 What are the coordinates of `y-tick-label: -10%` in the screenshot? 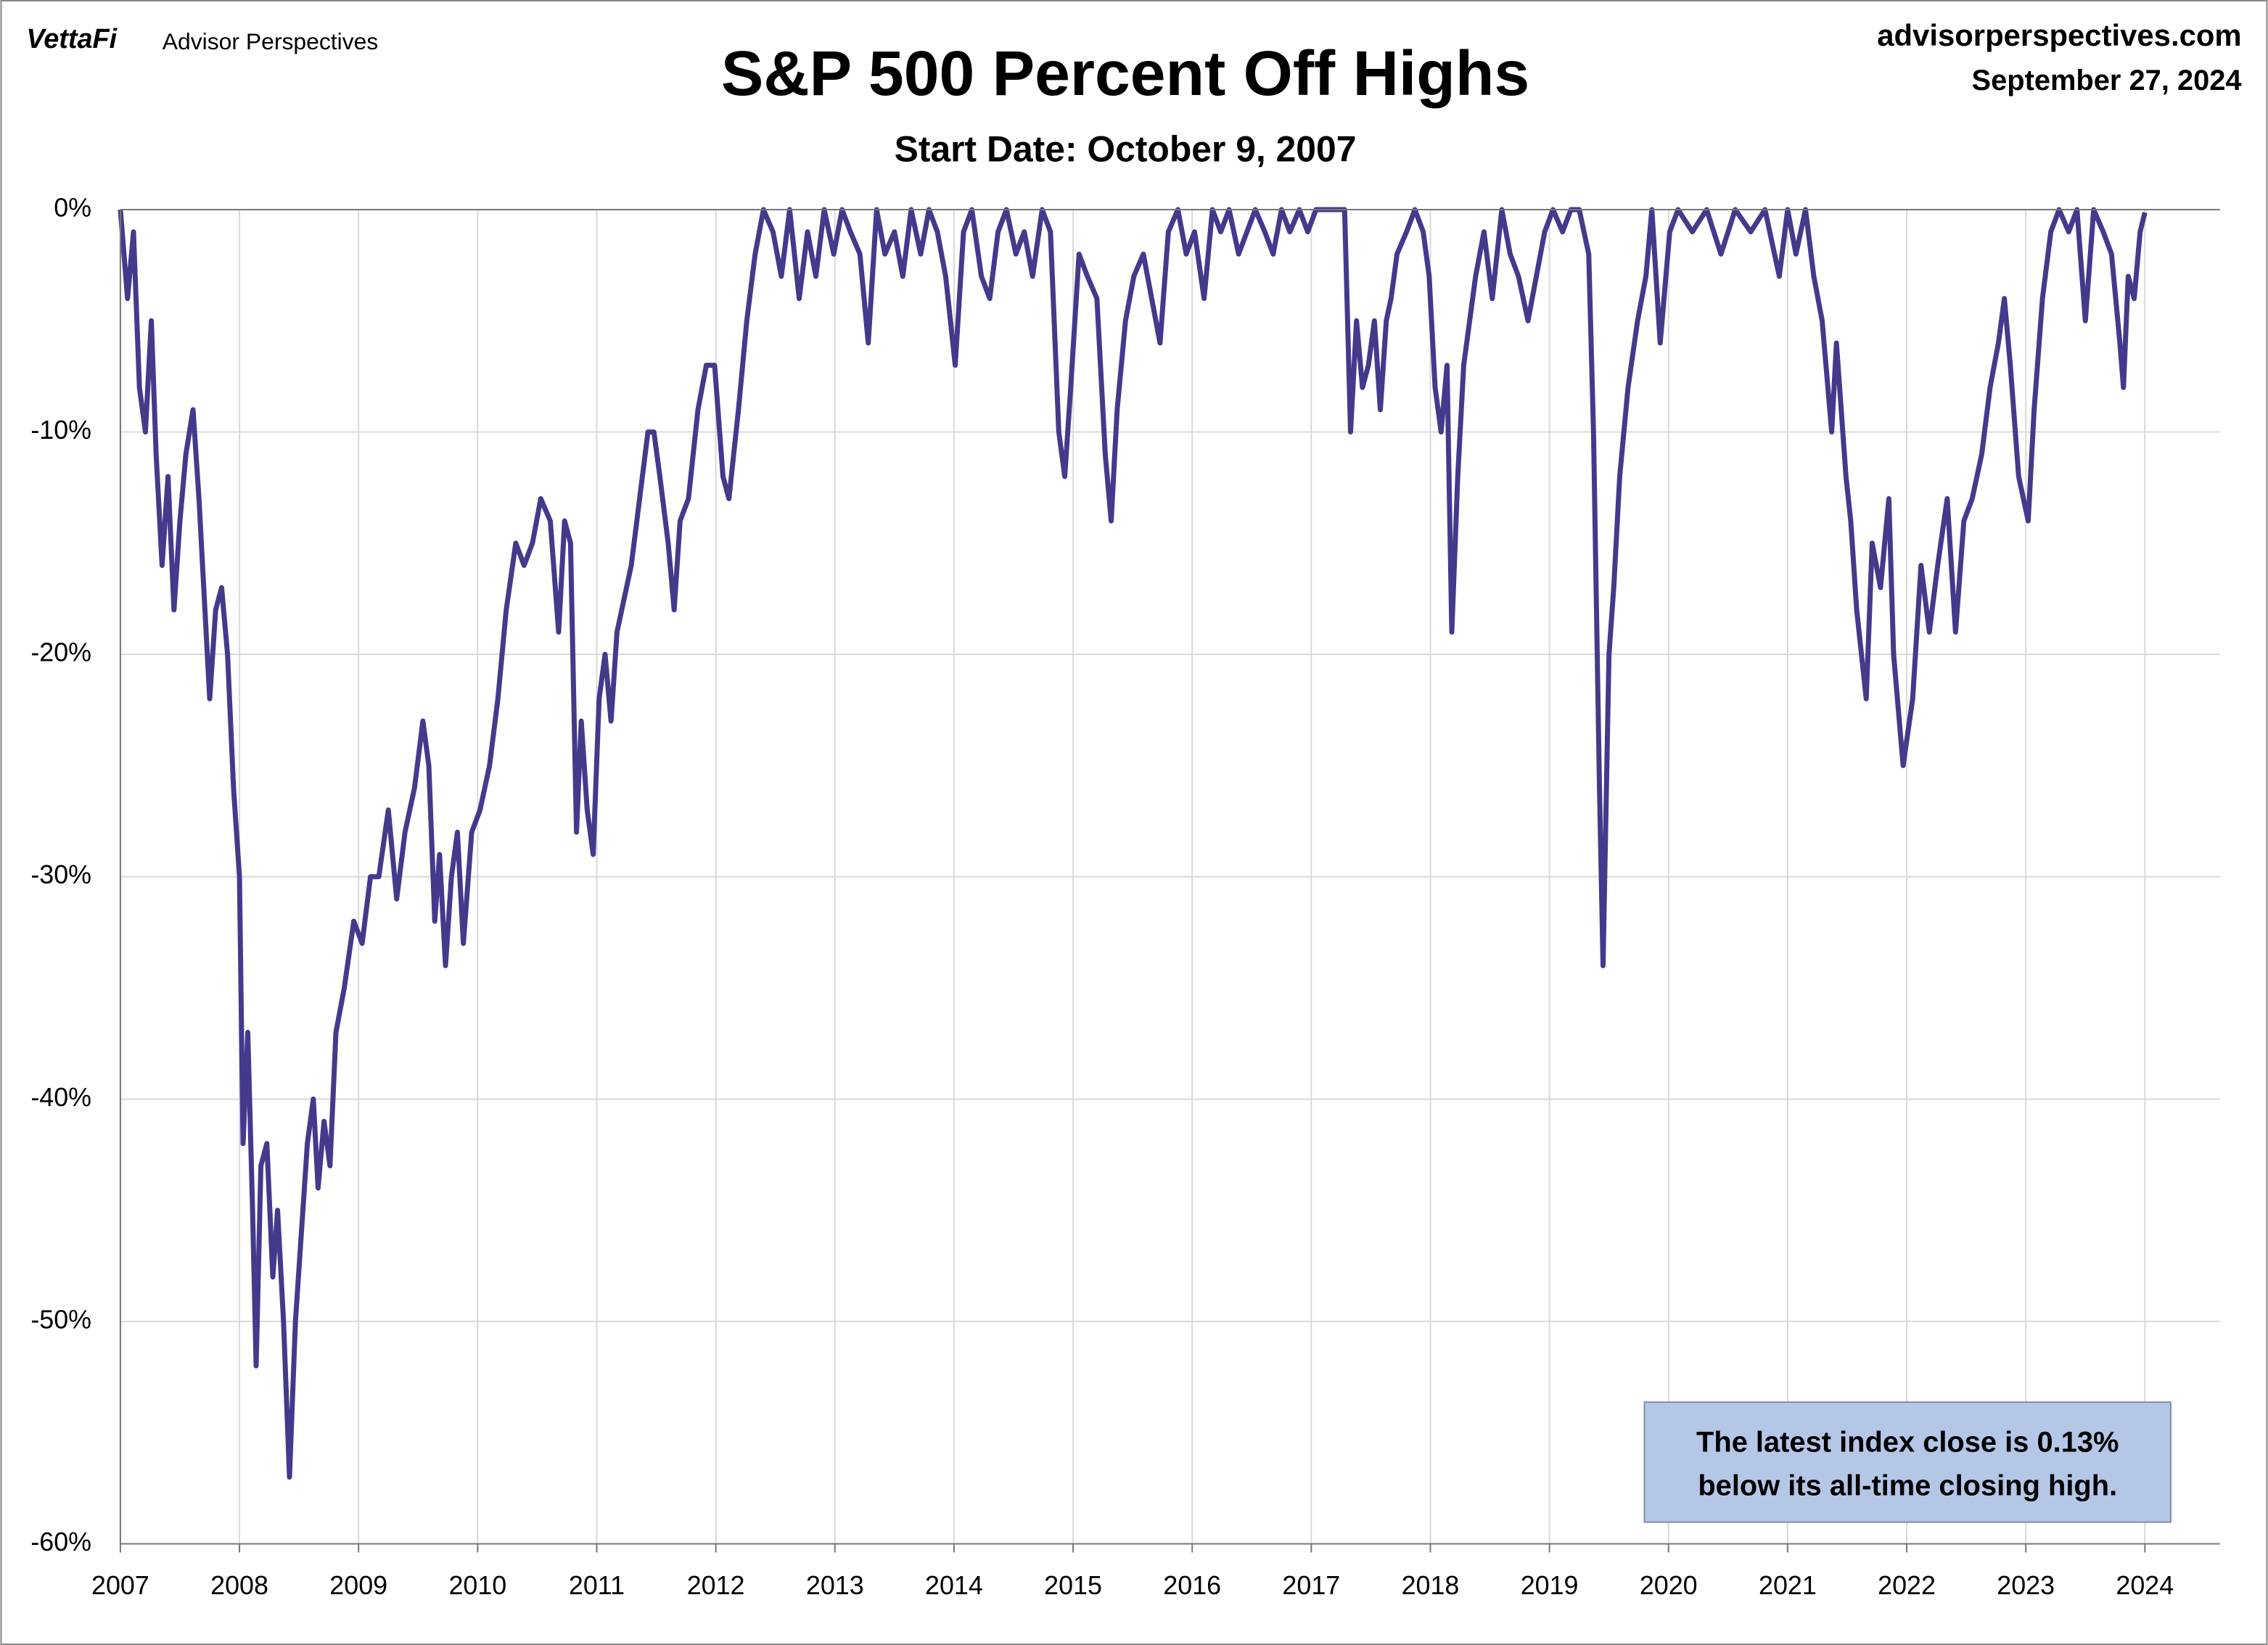 It's located at (61, 431).